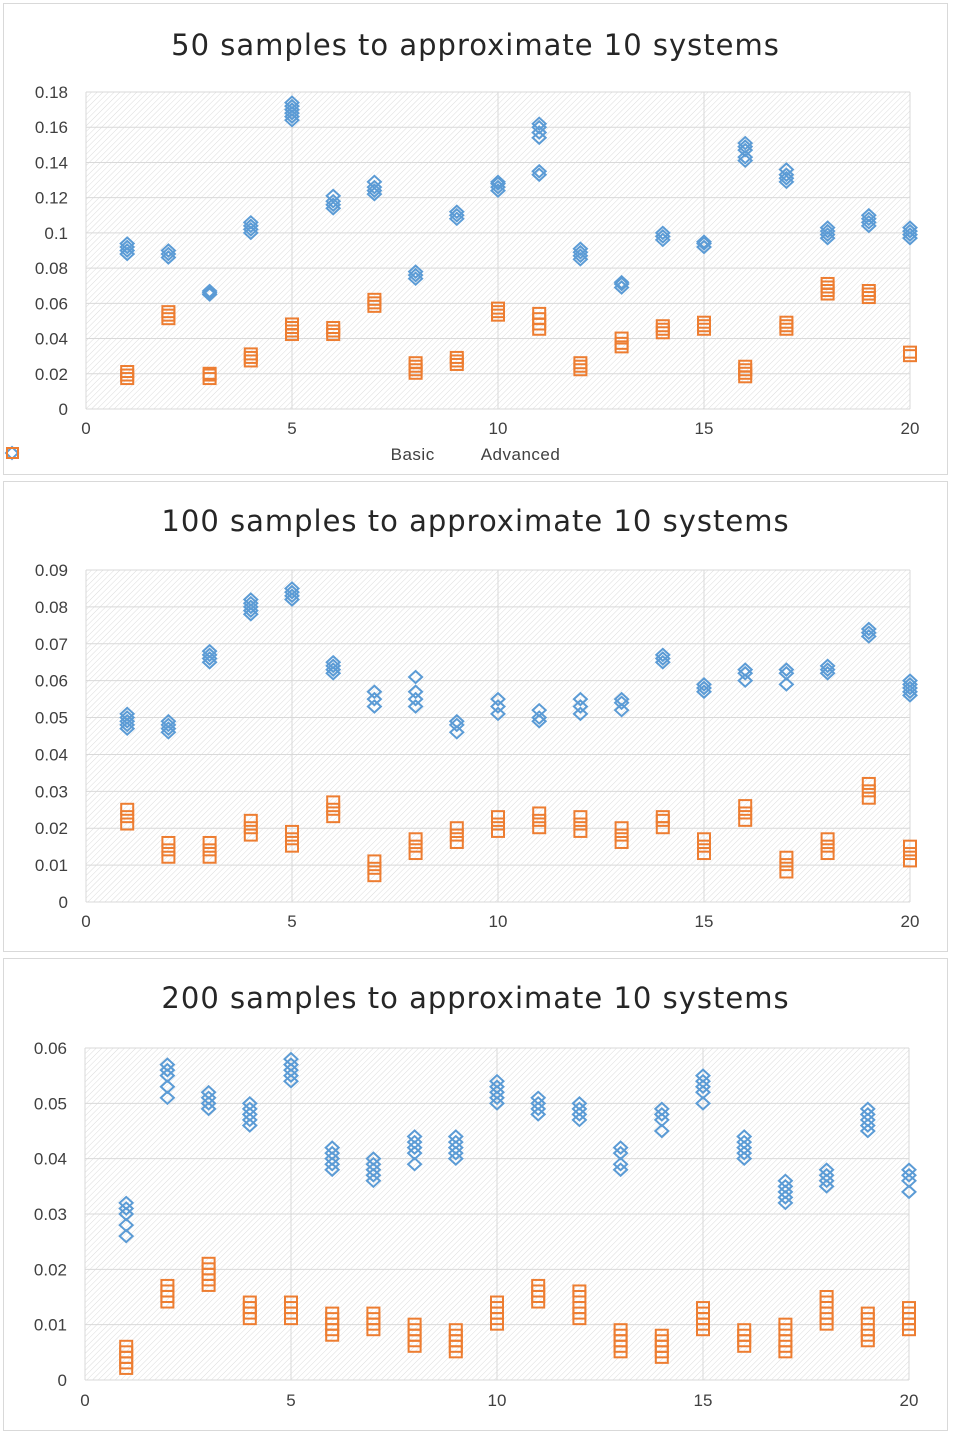 This screenshot has height=1435, width=953. Describe the element at coordinates (51, 339) in the screenshot. I see `y-tick-label: 0.04` at that location.